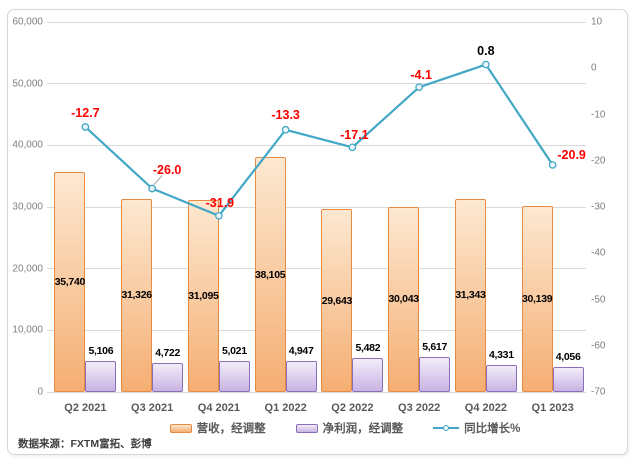  I want to click on revenue-value-label: 31,326, so click(136, 295).